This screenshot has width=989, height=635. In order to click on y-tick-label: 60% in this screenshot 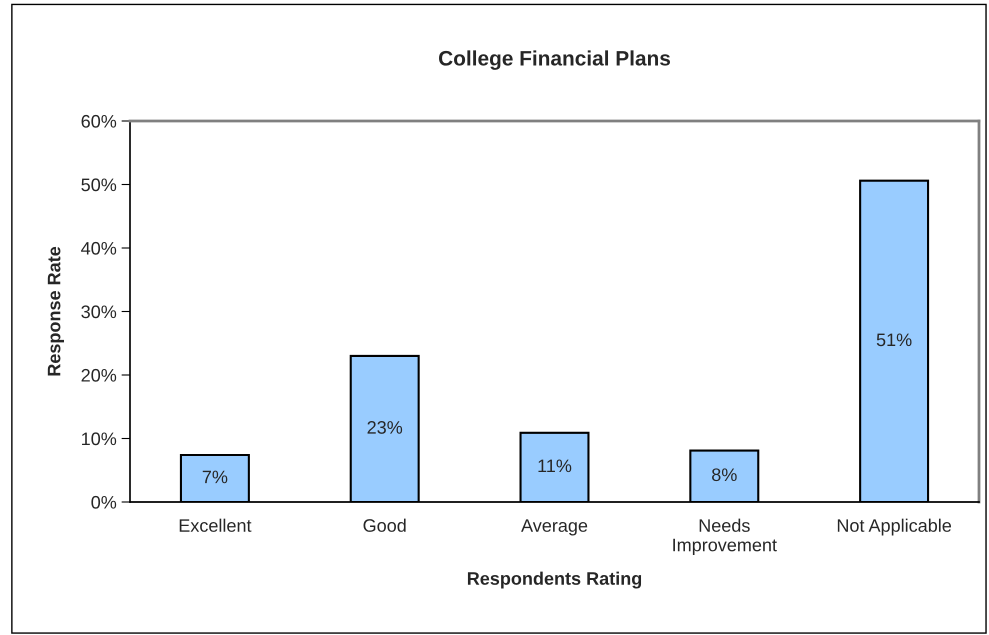, I will do `click(99, 121)`.